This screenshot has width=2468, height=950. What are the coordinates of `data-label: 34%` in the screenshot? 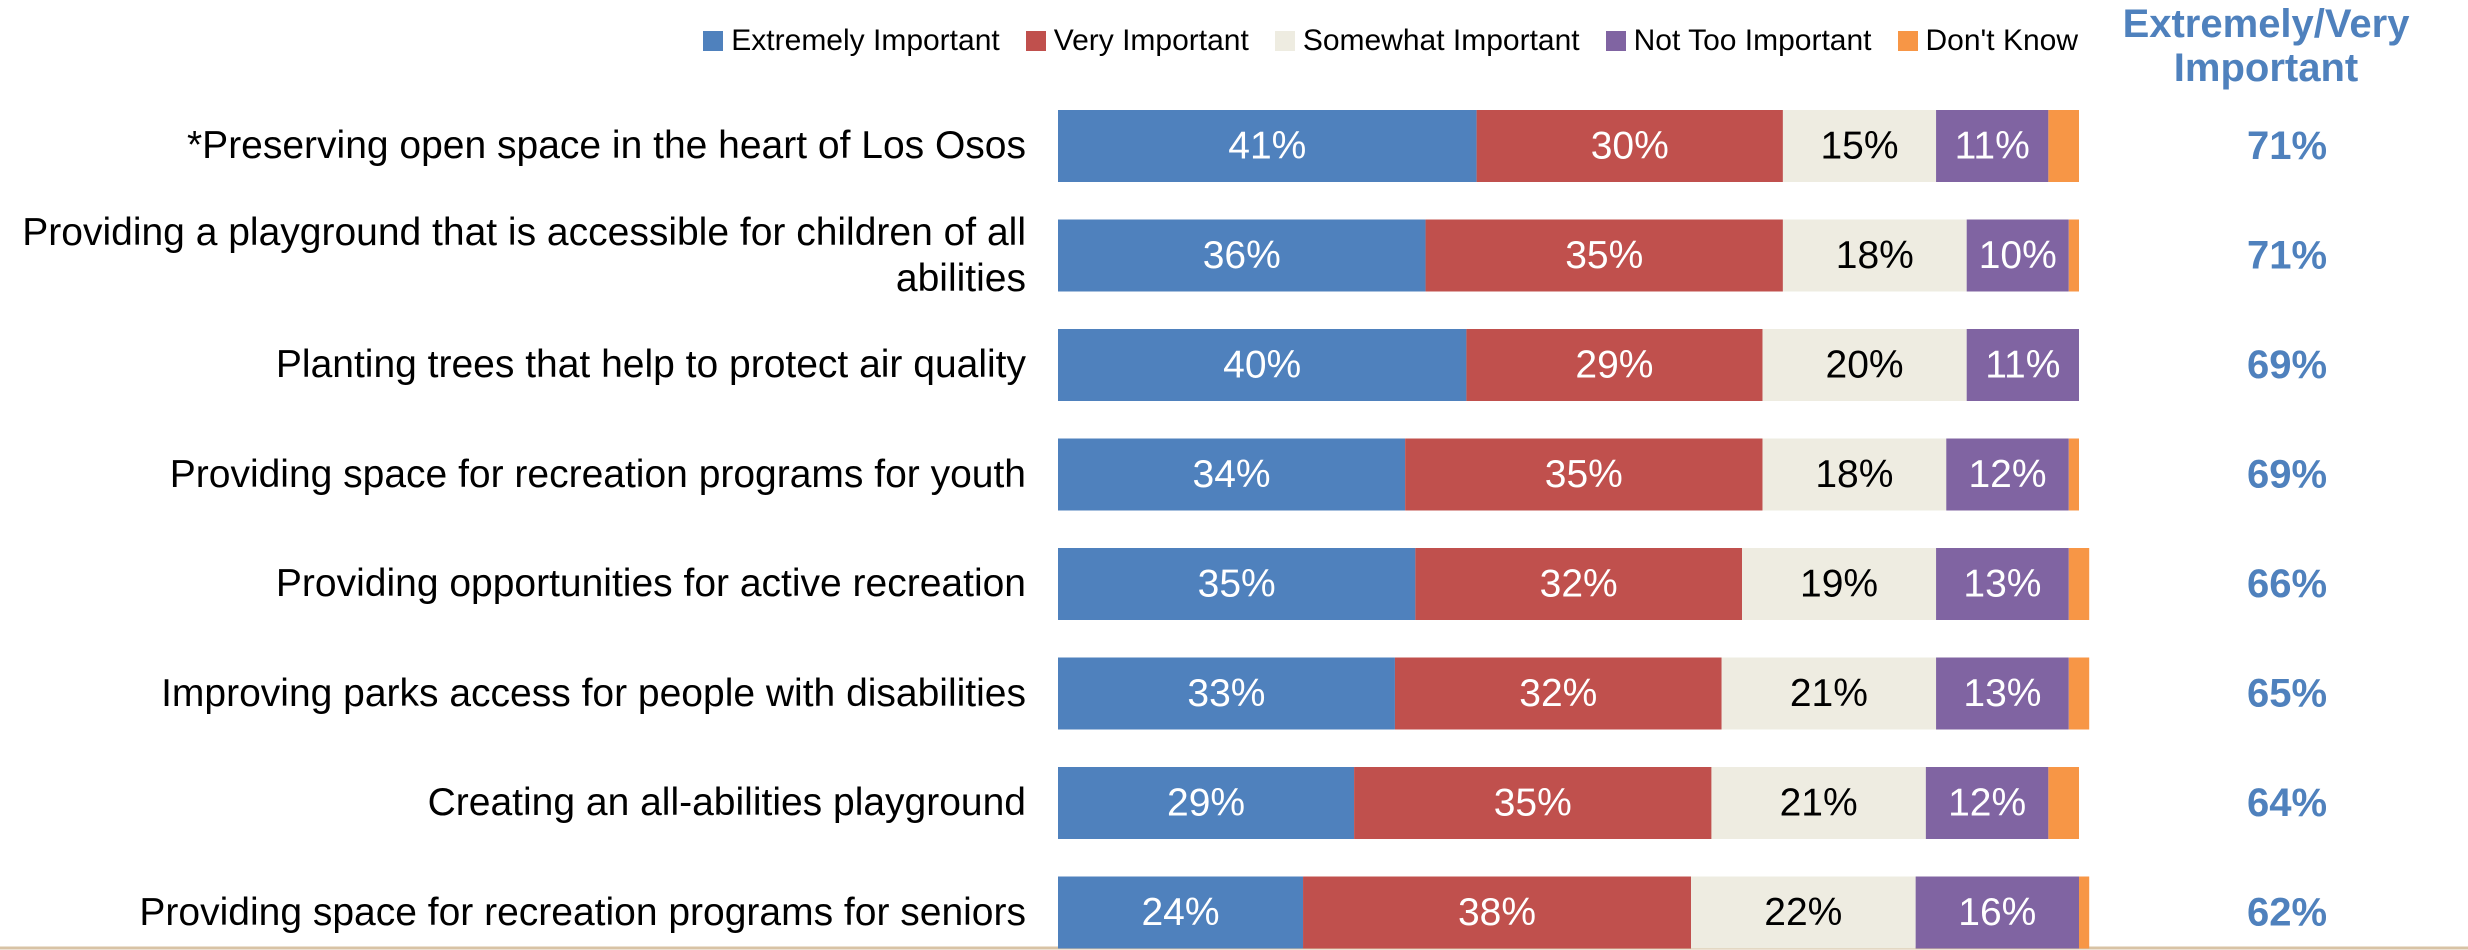 It's located at (1232, 474).